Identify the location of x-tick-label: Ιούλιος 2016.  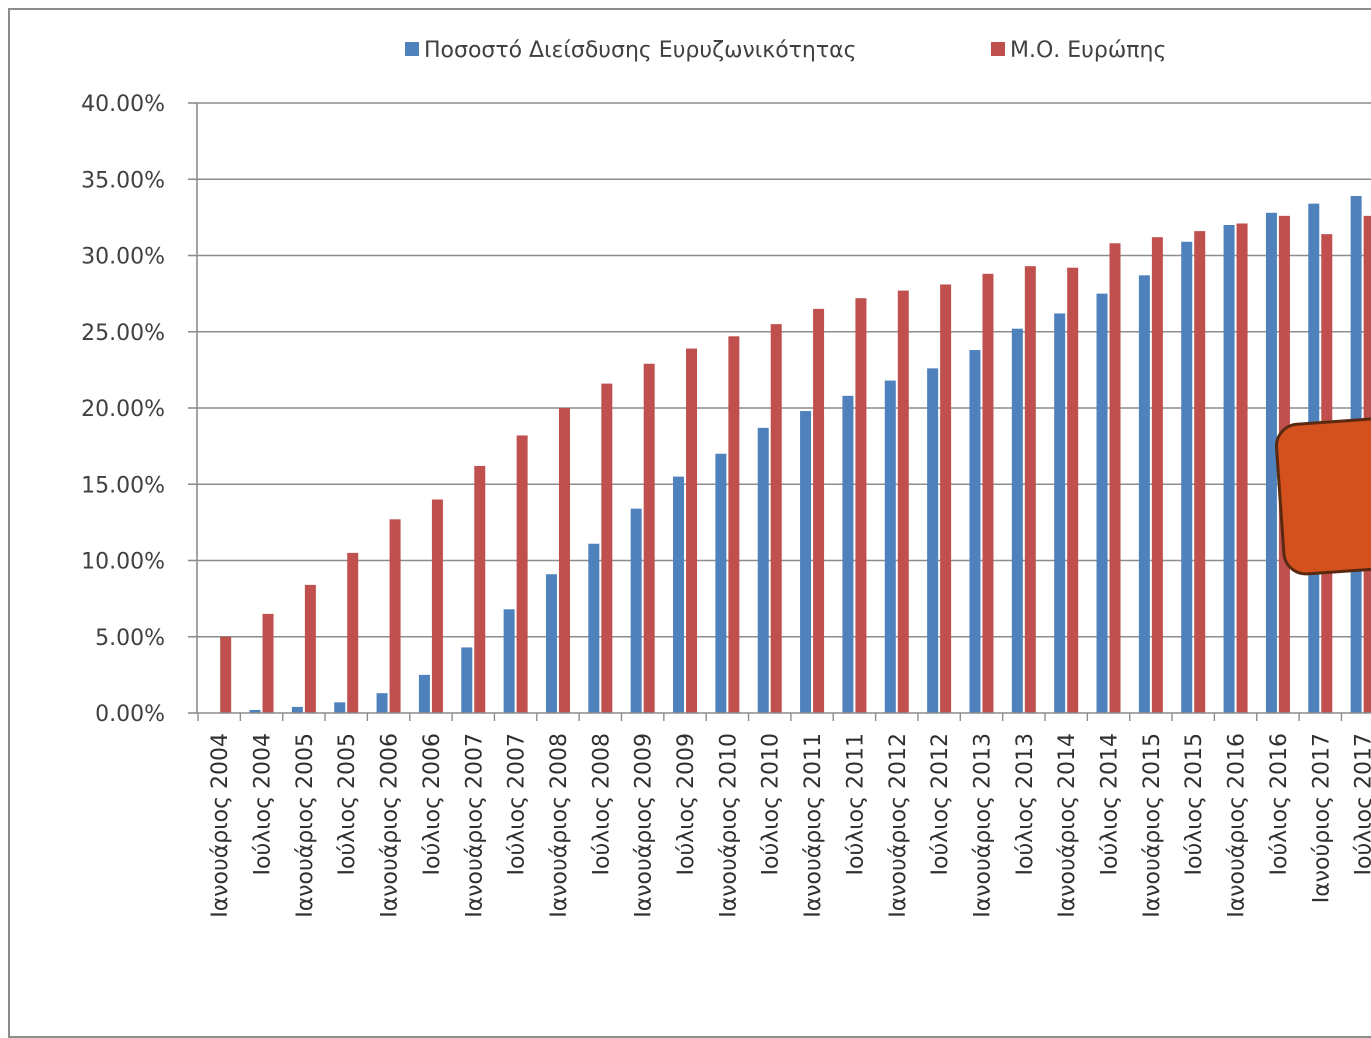
(1279, 804).